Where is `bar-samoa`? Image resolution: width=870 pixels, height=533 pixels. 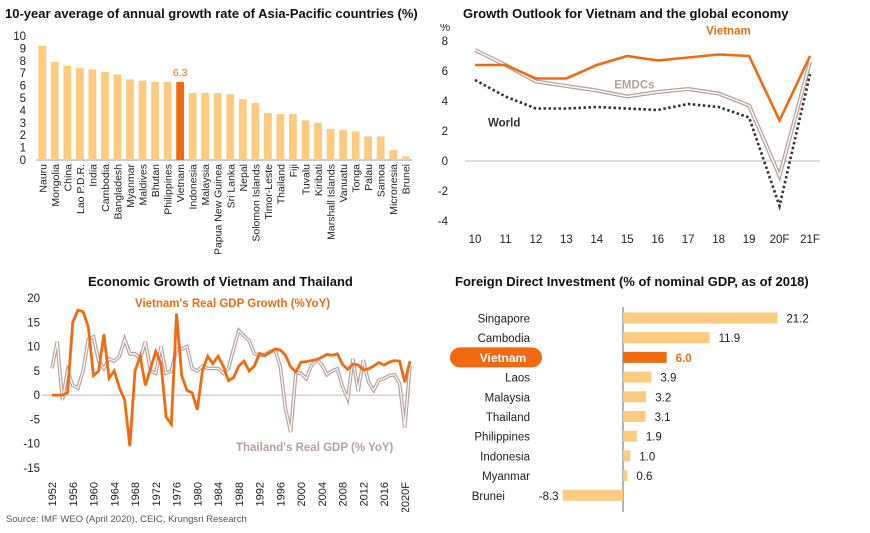 bar-samoa is located at coordinates (380, 148).